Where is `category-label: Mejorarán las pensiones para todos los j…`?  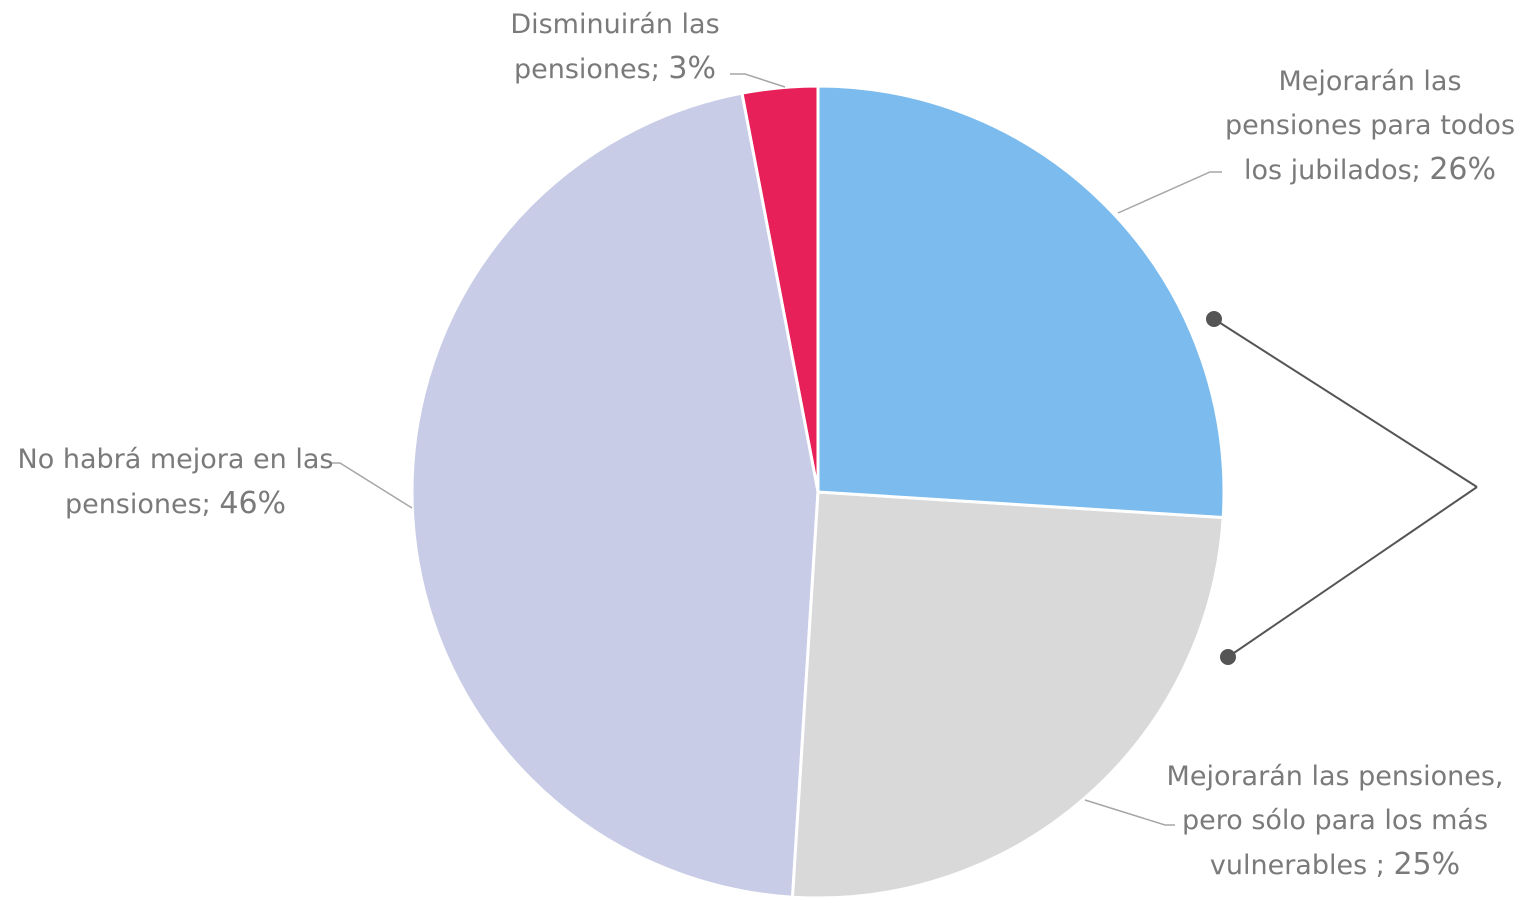
category-label: Mejorarán las pensiones para todos los j… is located at coordinates (1370, 126).